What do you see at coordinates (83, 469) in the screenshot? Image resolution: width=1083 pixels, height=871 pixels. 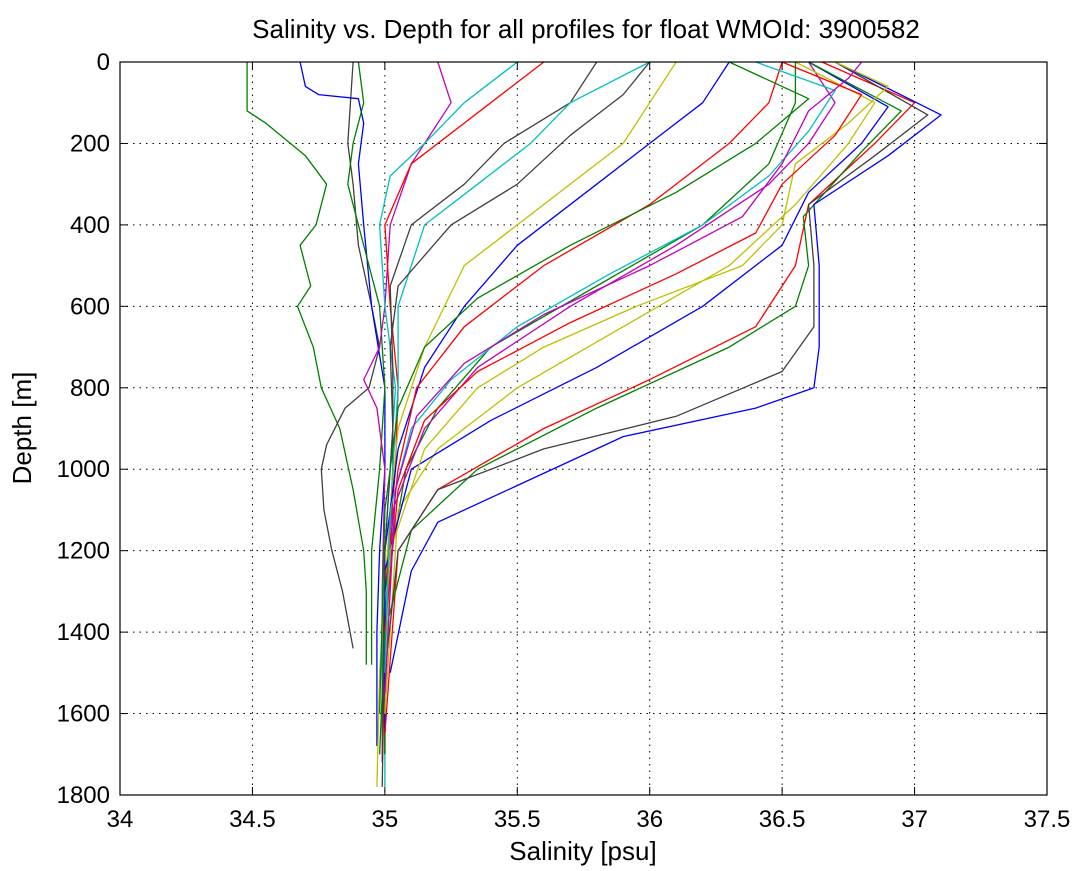 I see `y-tick-label: 1000` at bounding box center [83, 469].